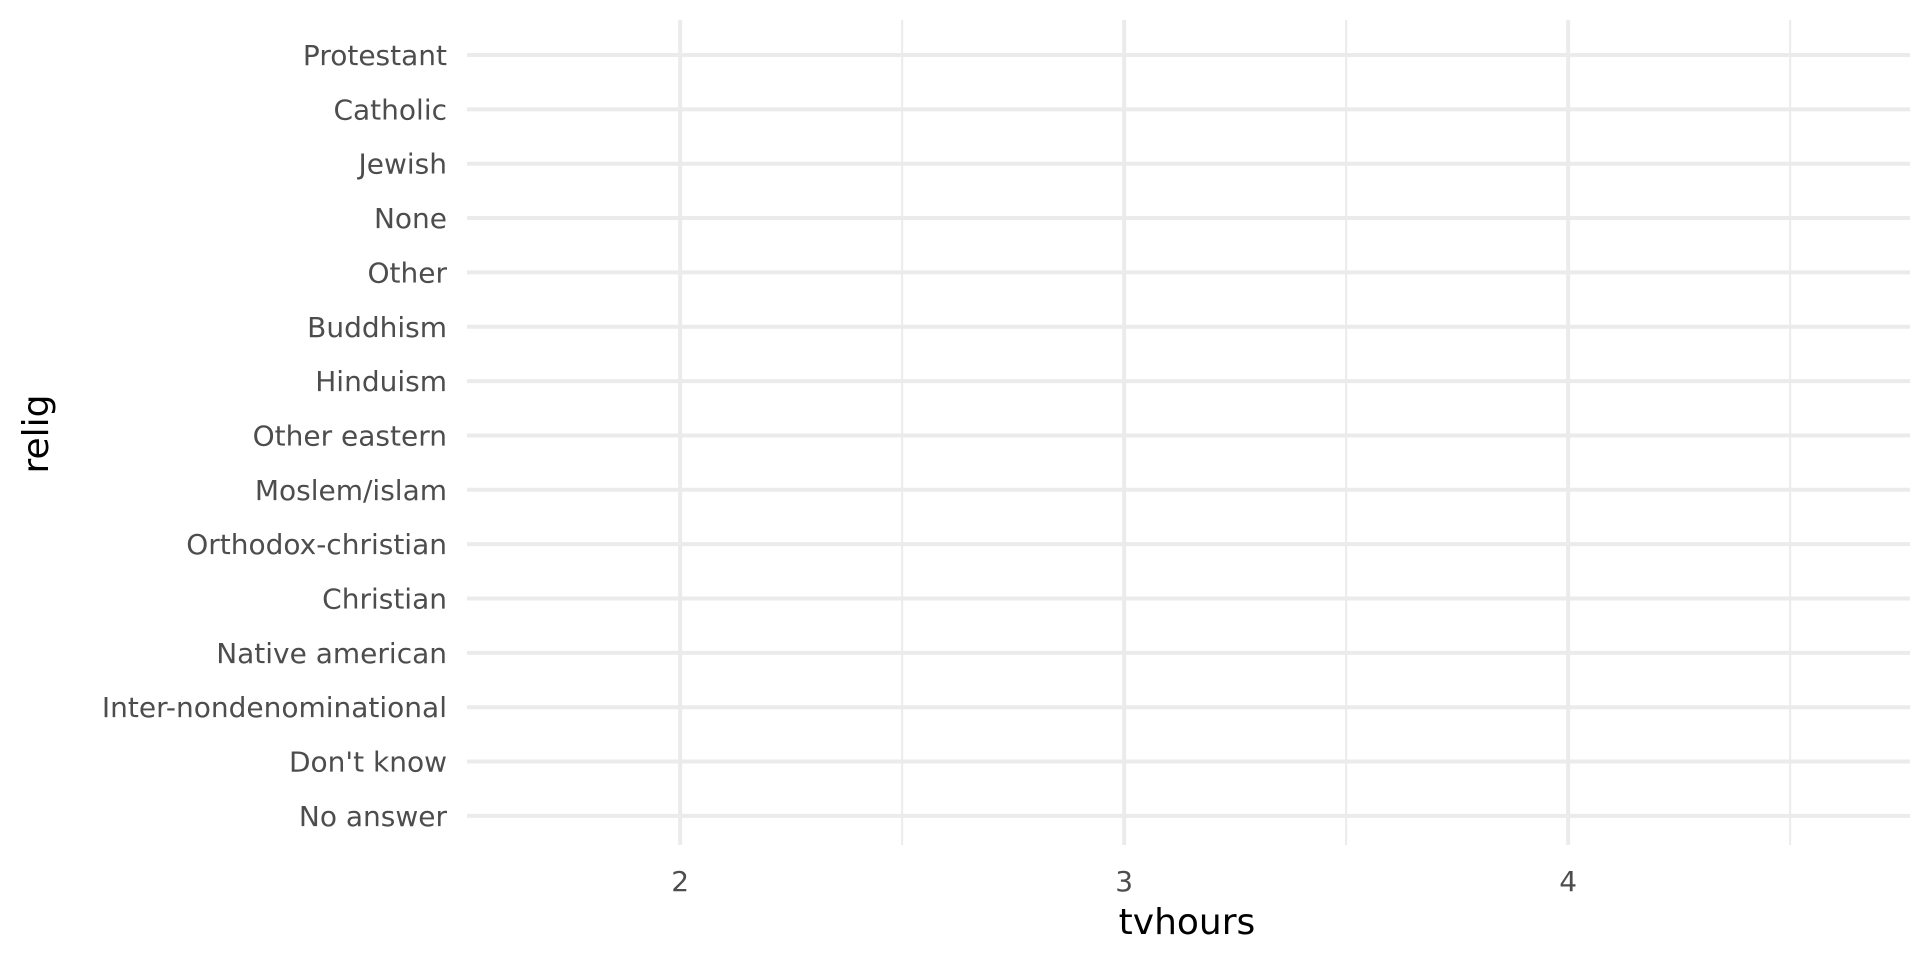  What do you see at coordinates (390, 109) in the screenshot?
I see `y-tick-label: Catholic` at bounding box center [390, 109].